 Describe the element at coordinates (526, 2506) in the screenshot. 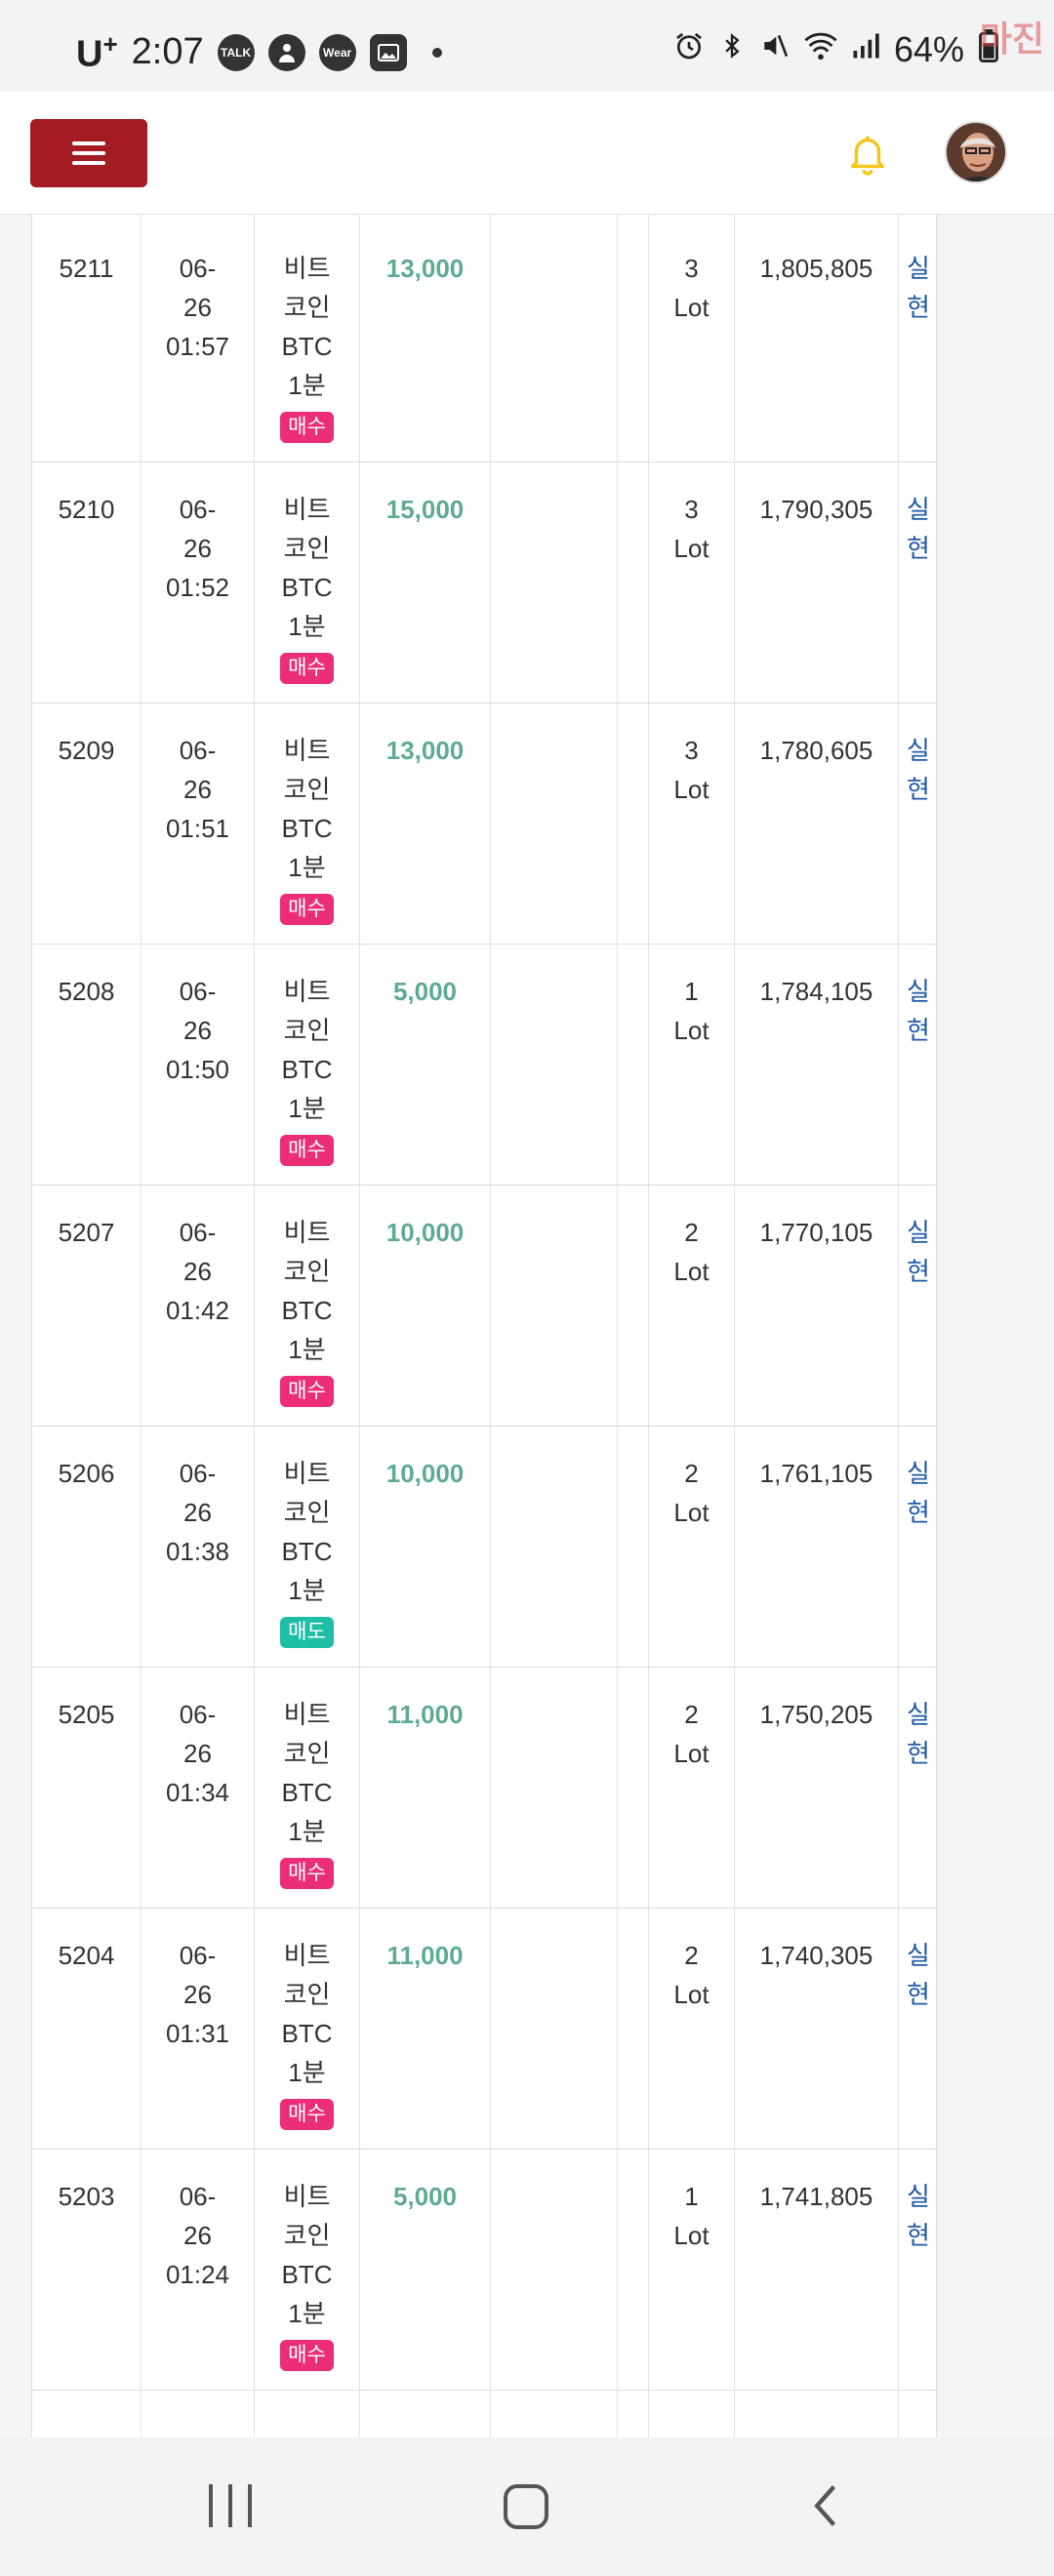

I see `home-icon` at that location.